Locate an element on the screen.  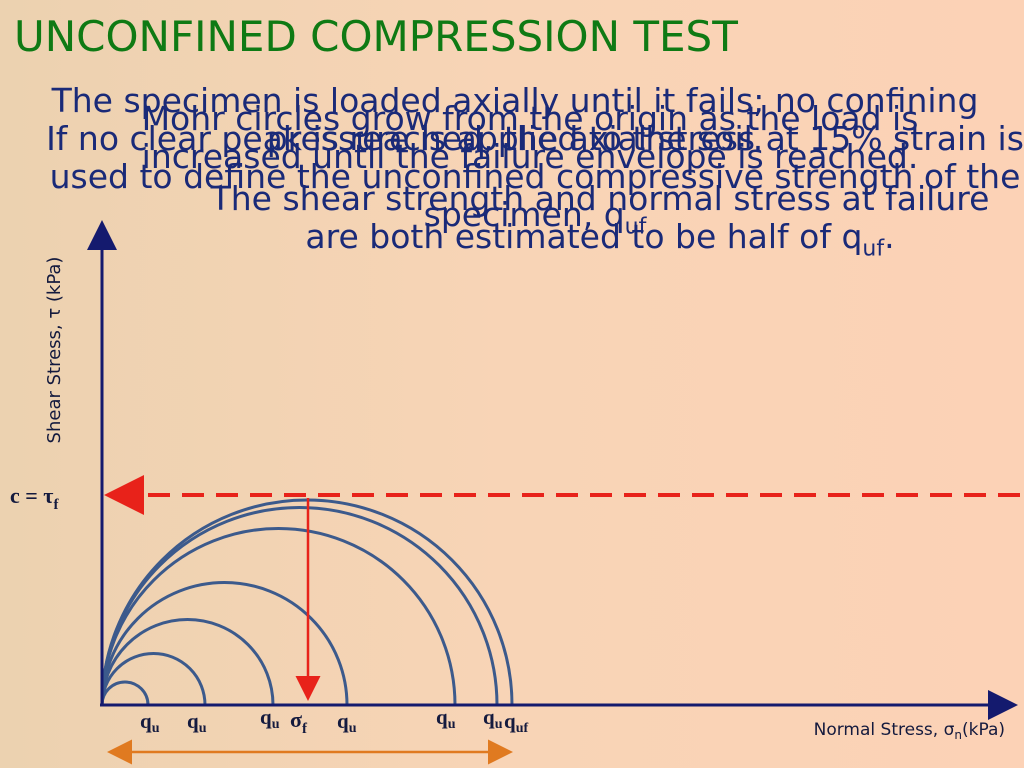
y-axis-label: Shear Stress, τ (kPa) is located at coordinates (54, 350).